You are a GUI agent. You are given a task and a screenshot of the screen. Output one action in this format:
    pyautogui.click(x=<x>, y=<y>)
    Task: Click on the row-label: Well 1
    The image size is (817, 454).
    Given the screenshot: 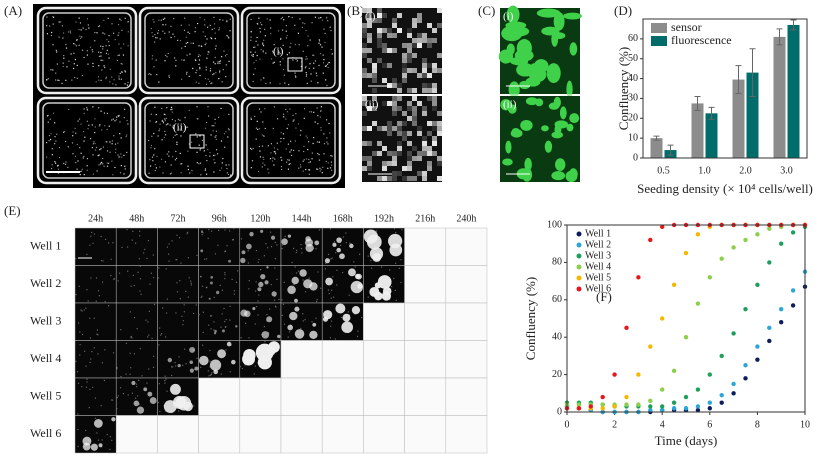 What is the action you would take?
    pyautogui.click(x=45, y=246)
    